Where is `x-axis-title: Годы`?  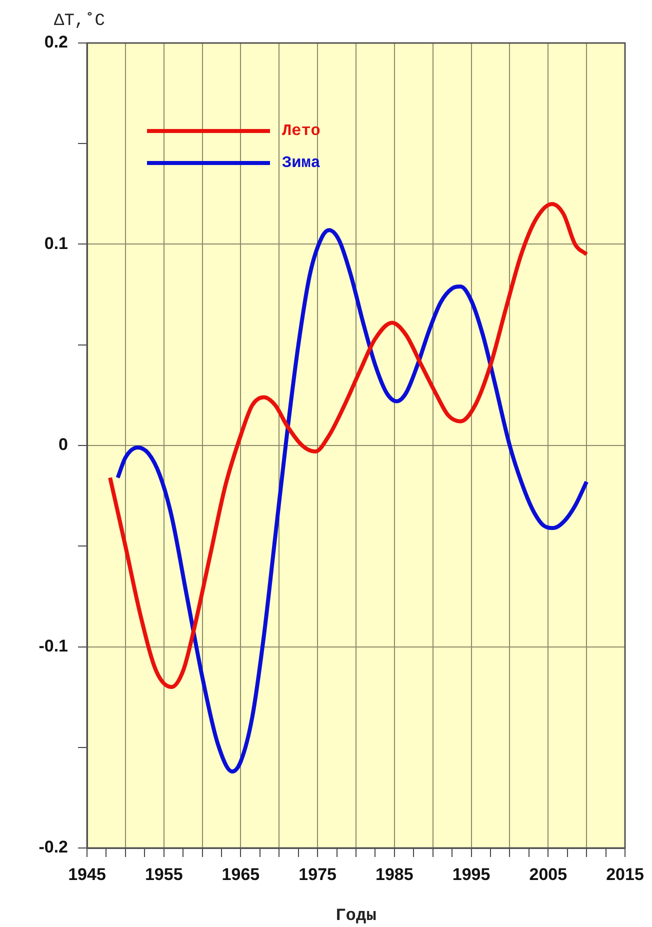
x-axis-title: Годы is located at coordinates (356, 916).